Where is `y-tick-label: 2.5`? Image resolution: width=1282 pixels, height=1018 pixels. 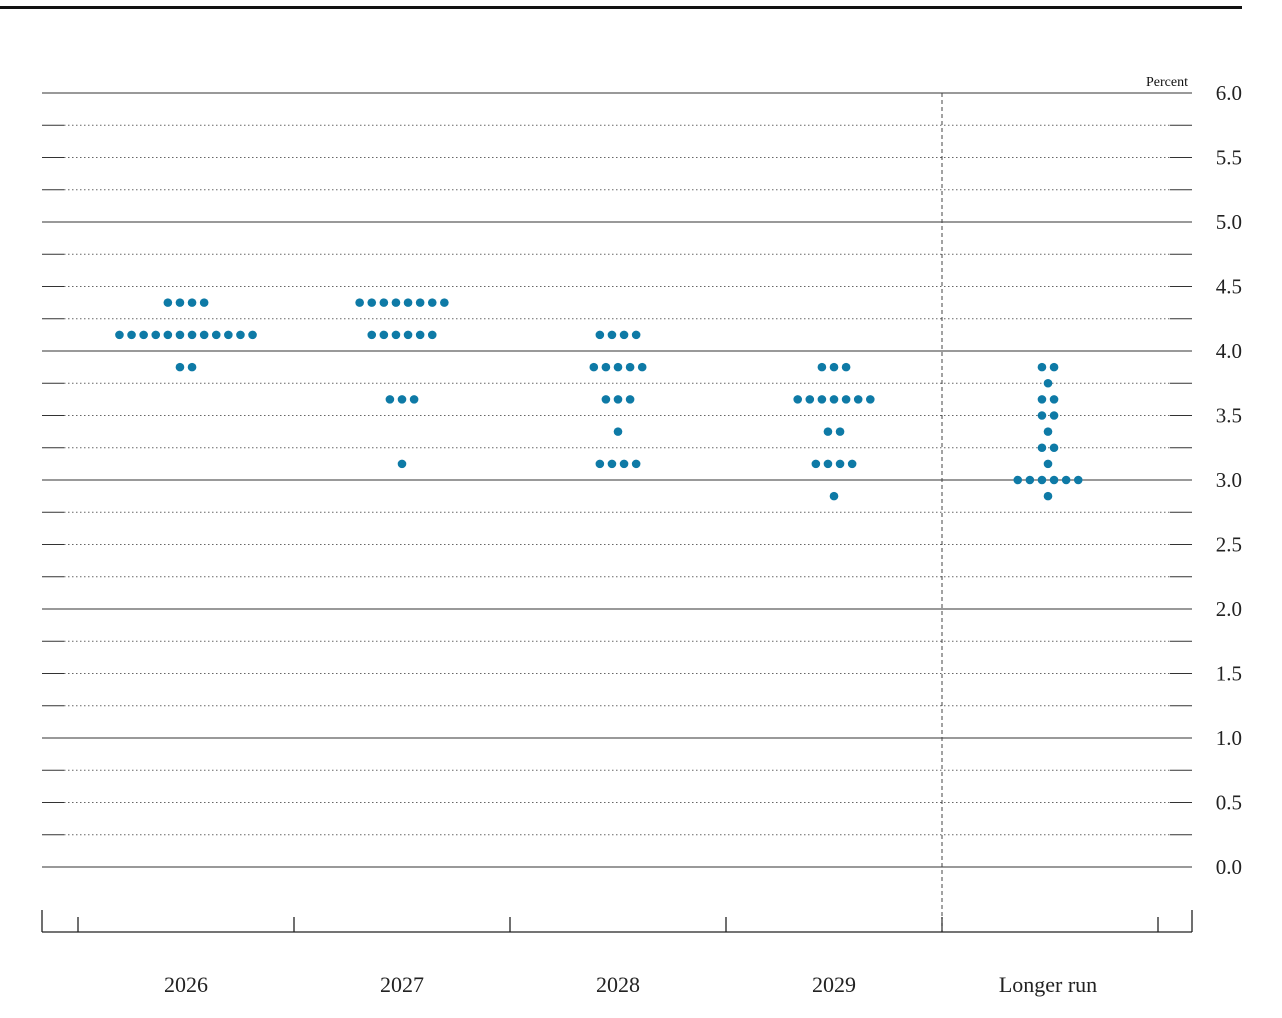
y-tick-label: 2.5 is located at coordinates (1229, 545).